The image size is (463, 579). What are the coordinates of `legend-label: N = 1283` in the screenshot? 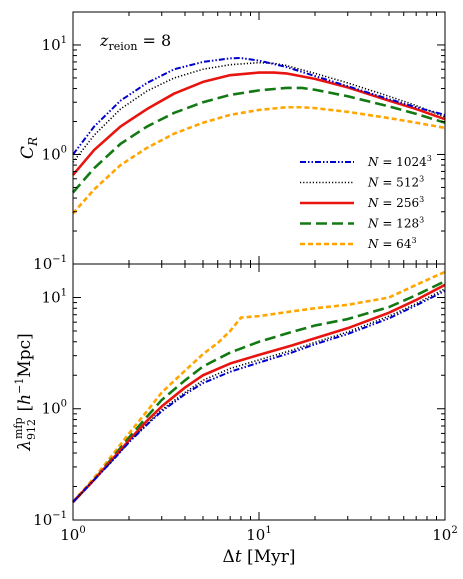 It's located at (395, 223).